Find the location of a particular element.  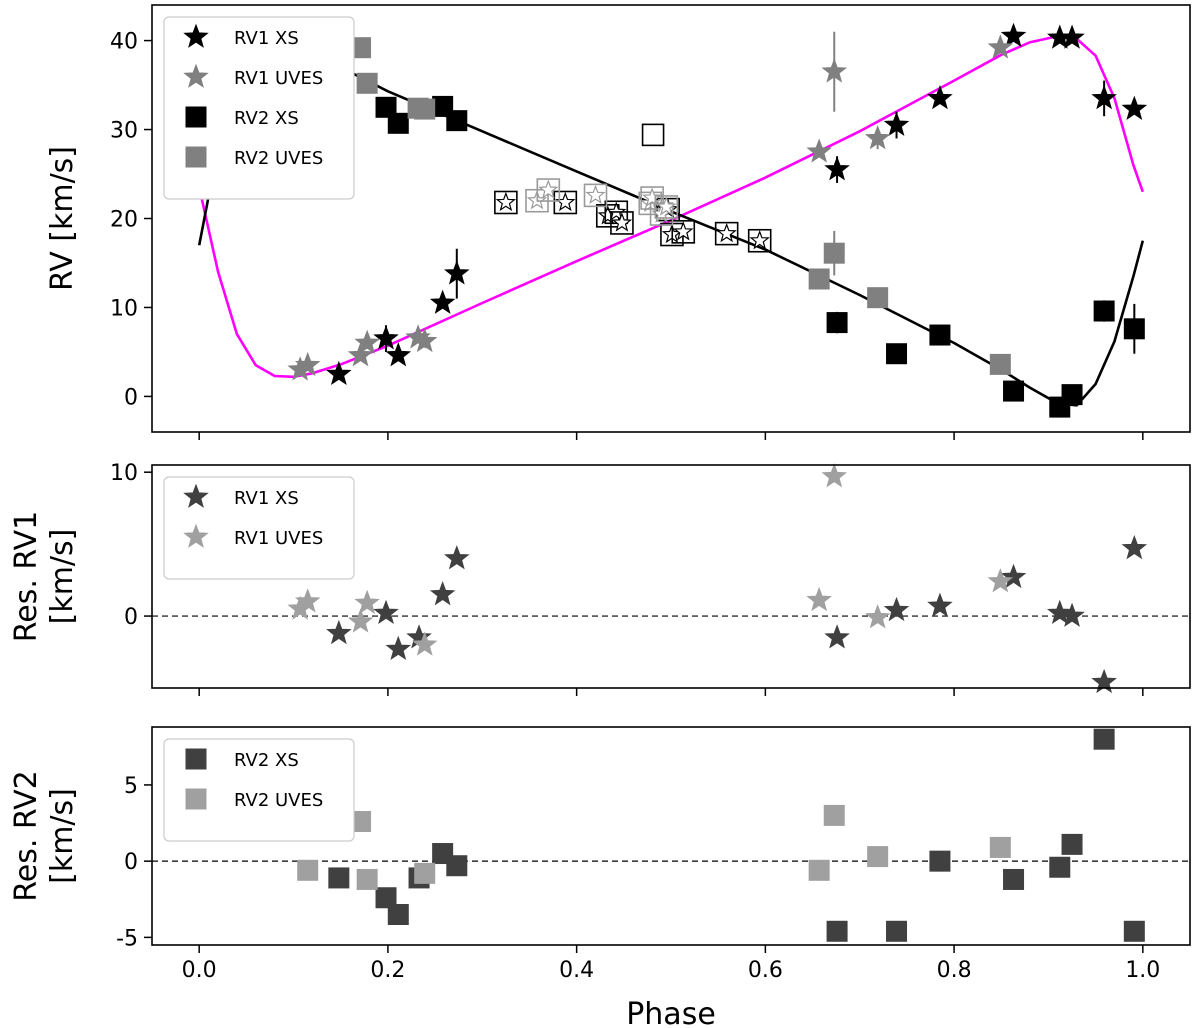

y-axis-title-line: Res. RV1 is located at coordinates (26, 576).